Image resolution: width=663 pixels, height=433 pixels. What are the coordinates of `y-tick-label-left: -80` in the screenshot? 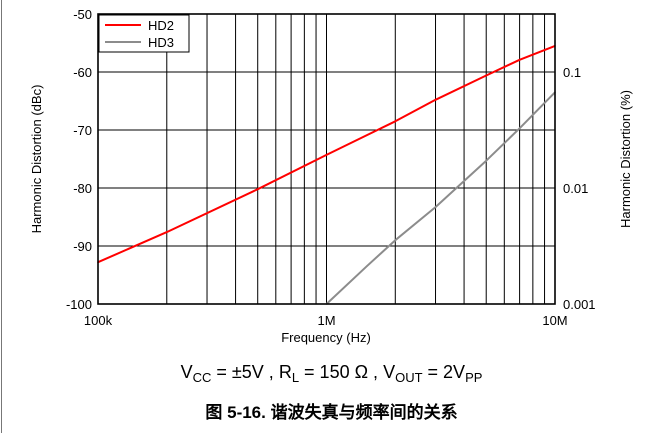 It's located at (82, 188).